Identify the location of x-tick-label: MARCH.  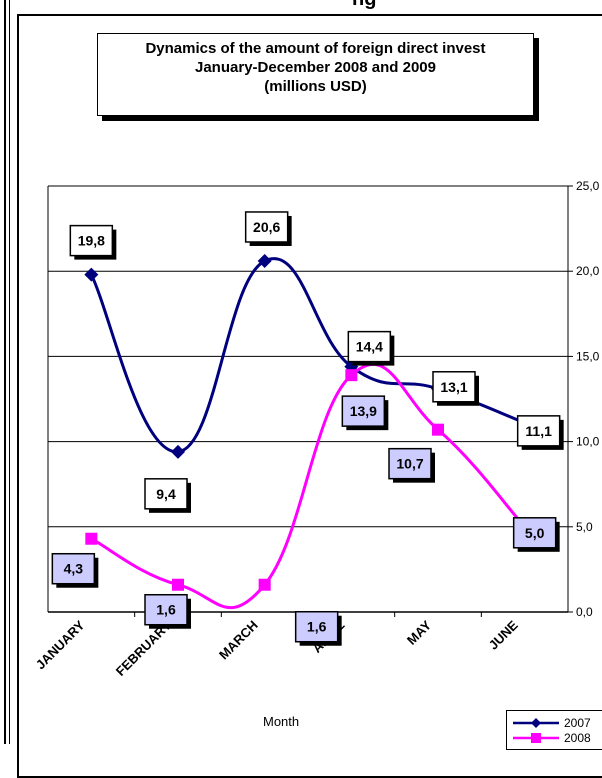
(238, 640).